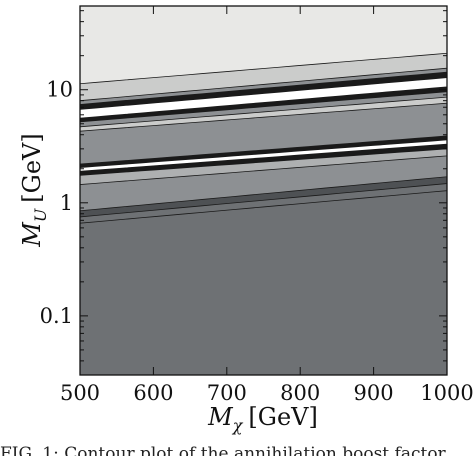 This screenshot has height=456, width=474. I want to click on y-tick-label-0.1: 0.1, so click(56, 316).